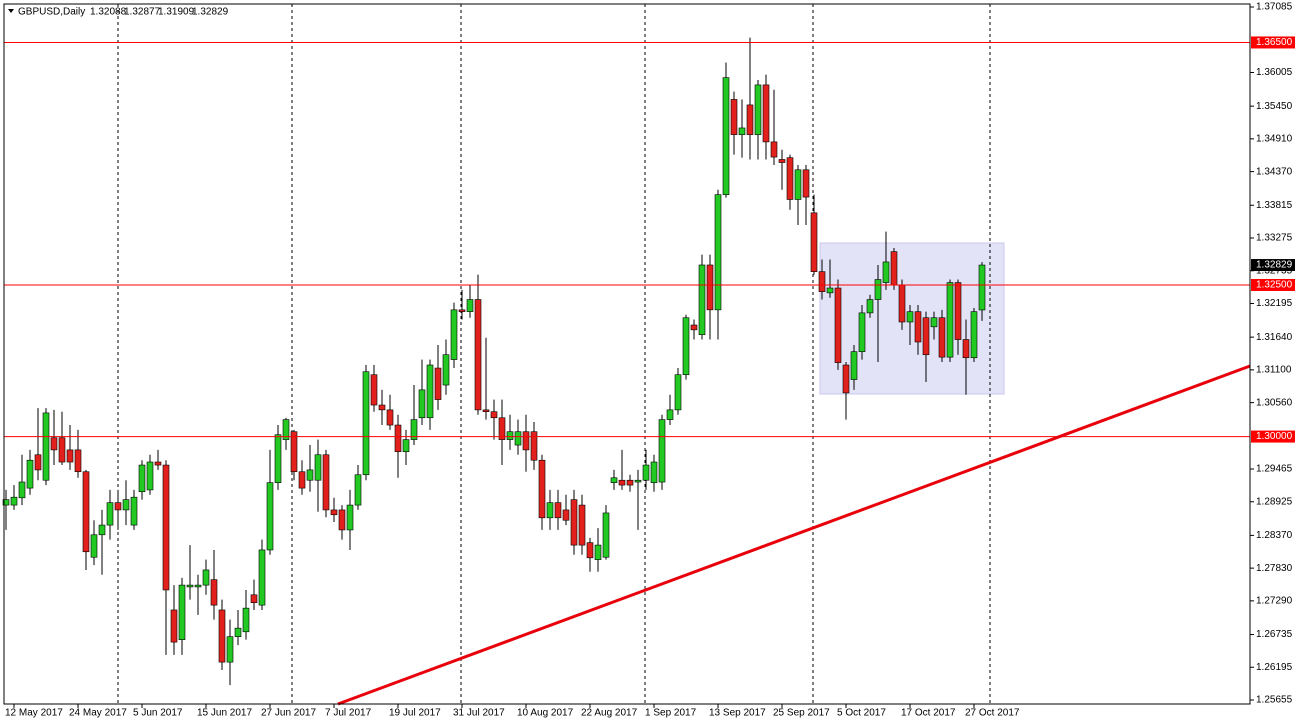 The width and height of the screenshot is (1296, 725). What do you see at coordinates (1274, 72) in the screenshot?
I see `y-tick-label: 1.36005` at bounding box center [1274, 72].